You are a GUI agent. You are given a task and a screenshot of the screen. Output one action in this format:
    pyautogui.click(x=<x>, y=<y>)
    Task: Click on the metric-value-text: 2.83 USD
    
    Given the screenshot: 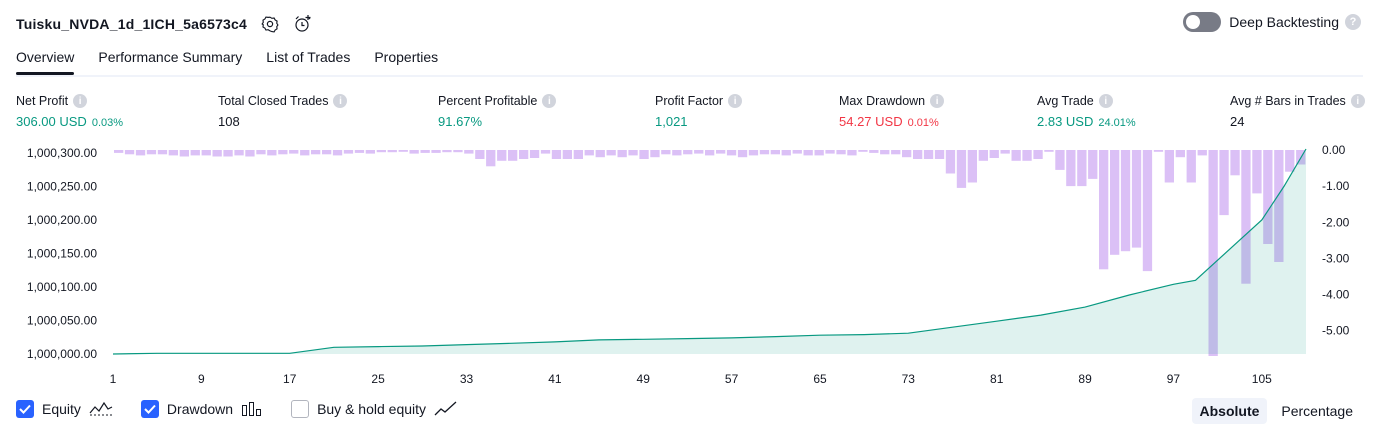 What is the action you would take?
    pyautogui.click(x=1065, y=121)
    